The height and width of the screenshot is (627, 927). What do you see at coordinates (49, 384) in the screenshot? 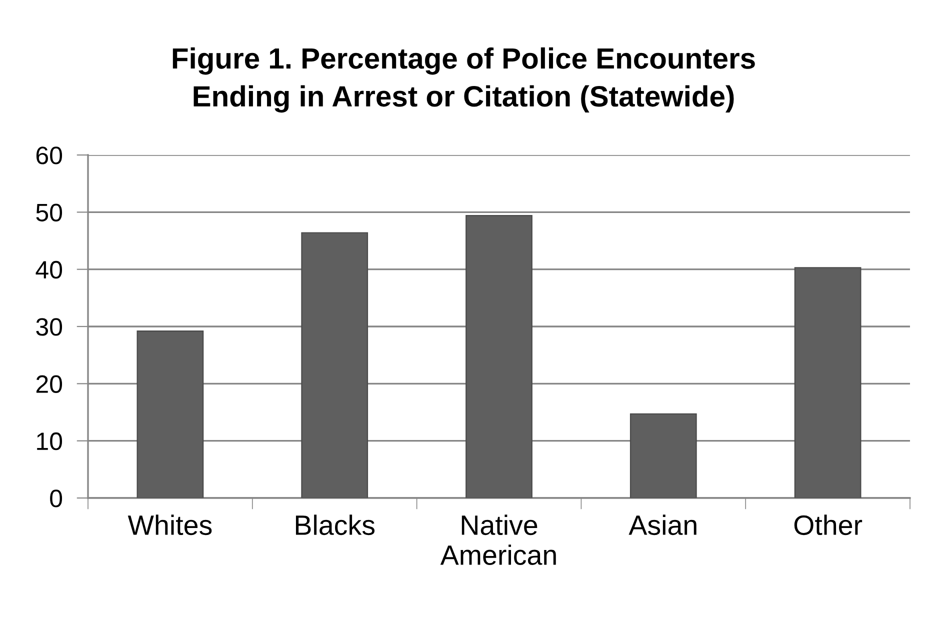
I see `y-tick-label: 20` at bounding box center [49, 384].